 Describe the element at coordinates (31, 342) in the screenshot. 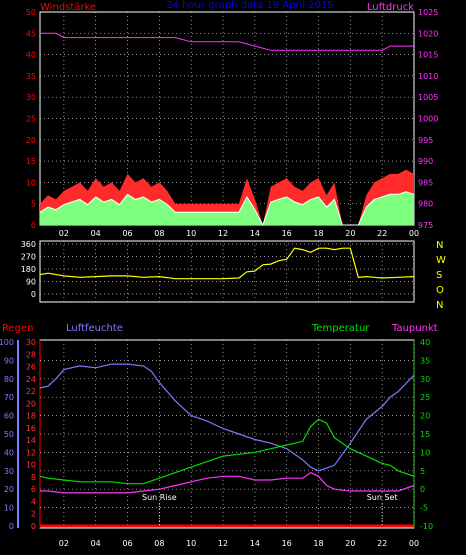

I see `rain-tick-label: 30` at that location.